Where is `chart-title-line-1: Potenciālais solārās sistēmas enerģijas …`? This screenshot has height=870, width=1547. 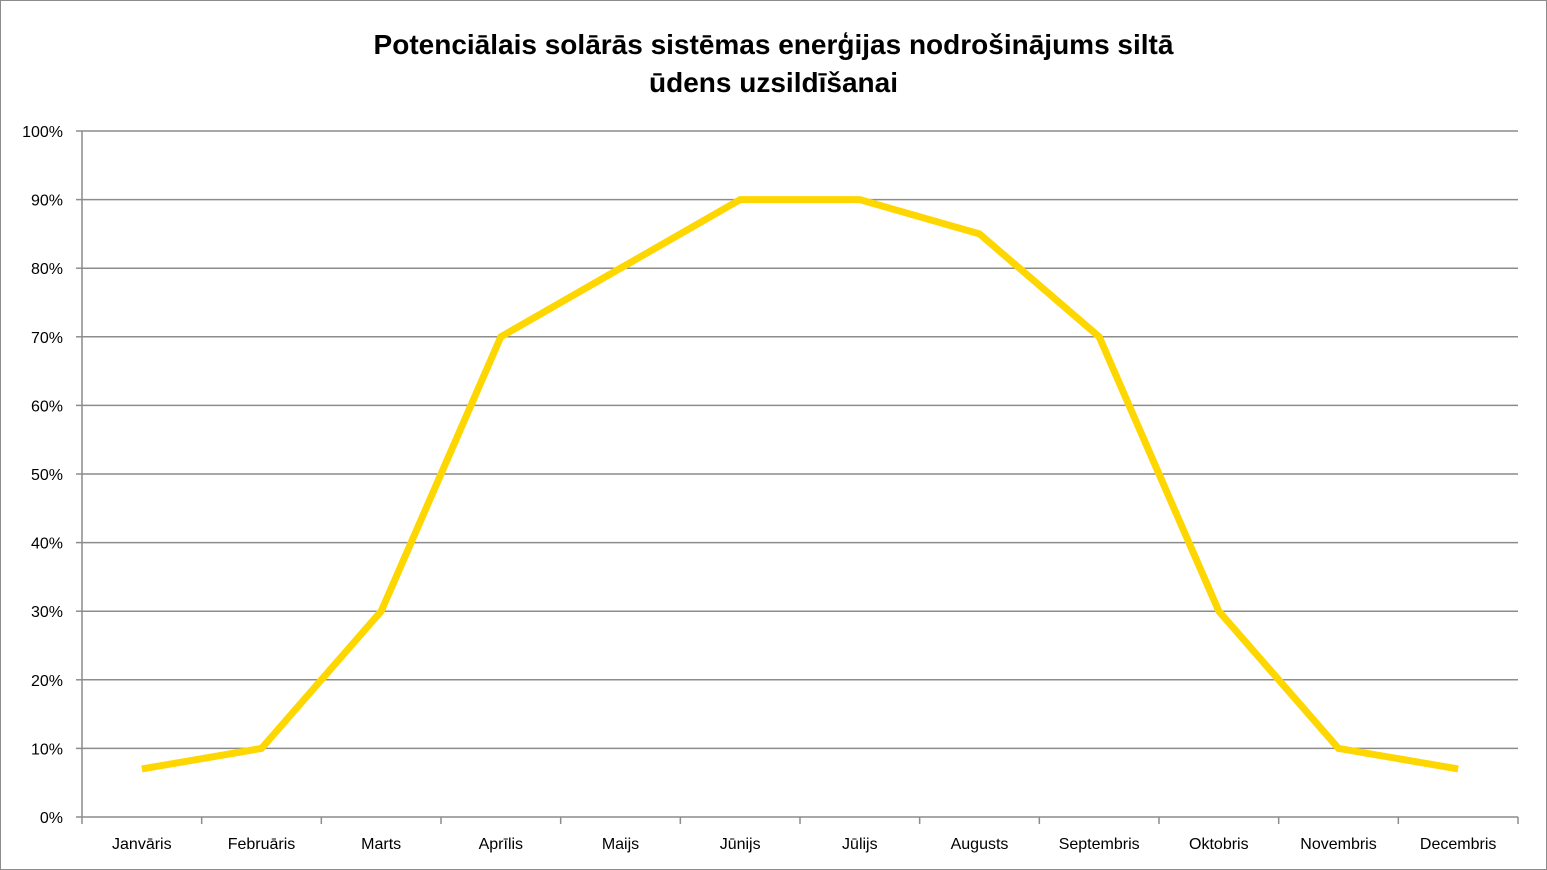 chart-title-line-1: Potenciālais solārās sistēmas enerģijas … is located at coordinates (773, 44).